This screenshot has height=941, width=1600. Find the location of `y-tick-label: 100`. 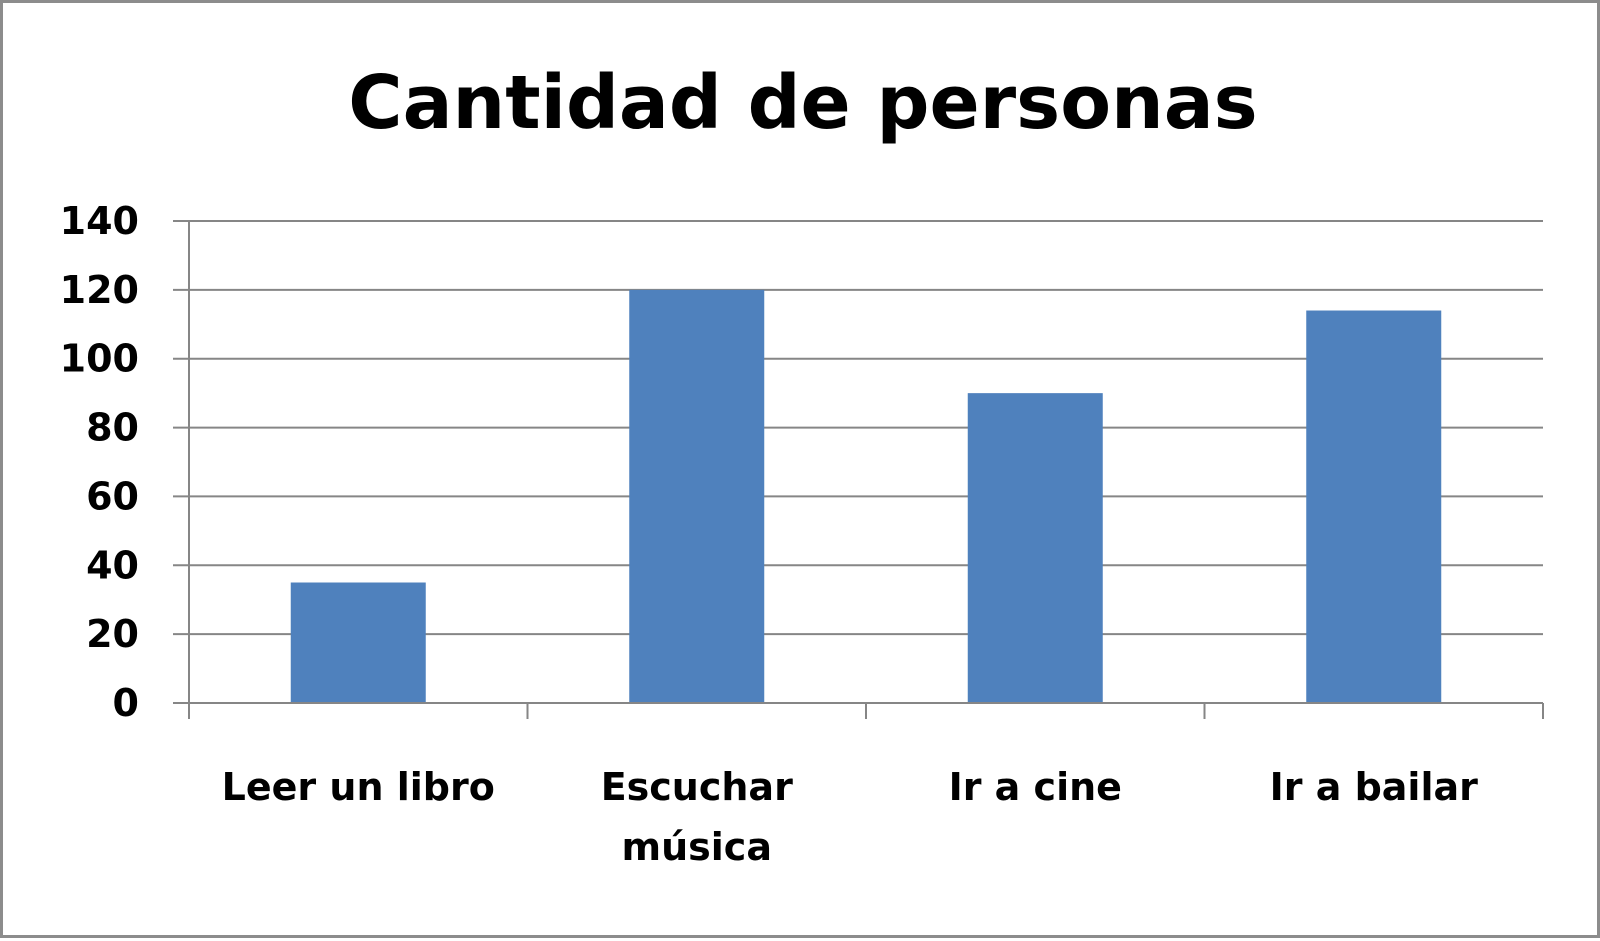

y-tick-label: 100 is located at coordinates (99, 359).